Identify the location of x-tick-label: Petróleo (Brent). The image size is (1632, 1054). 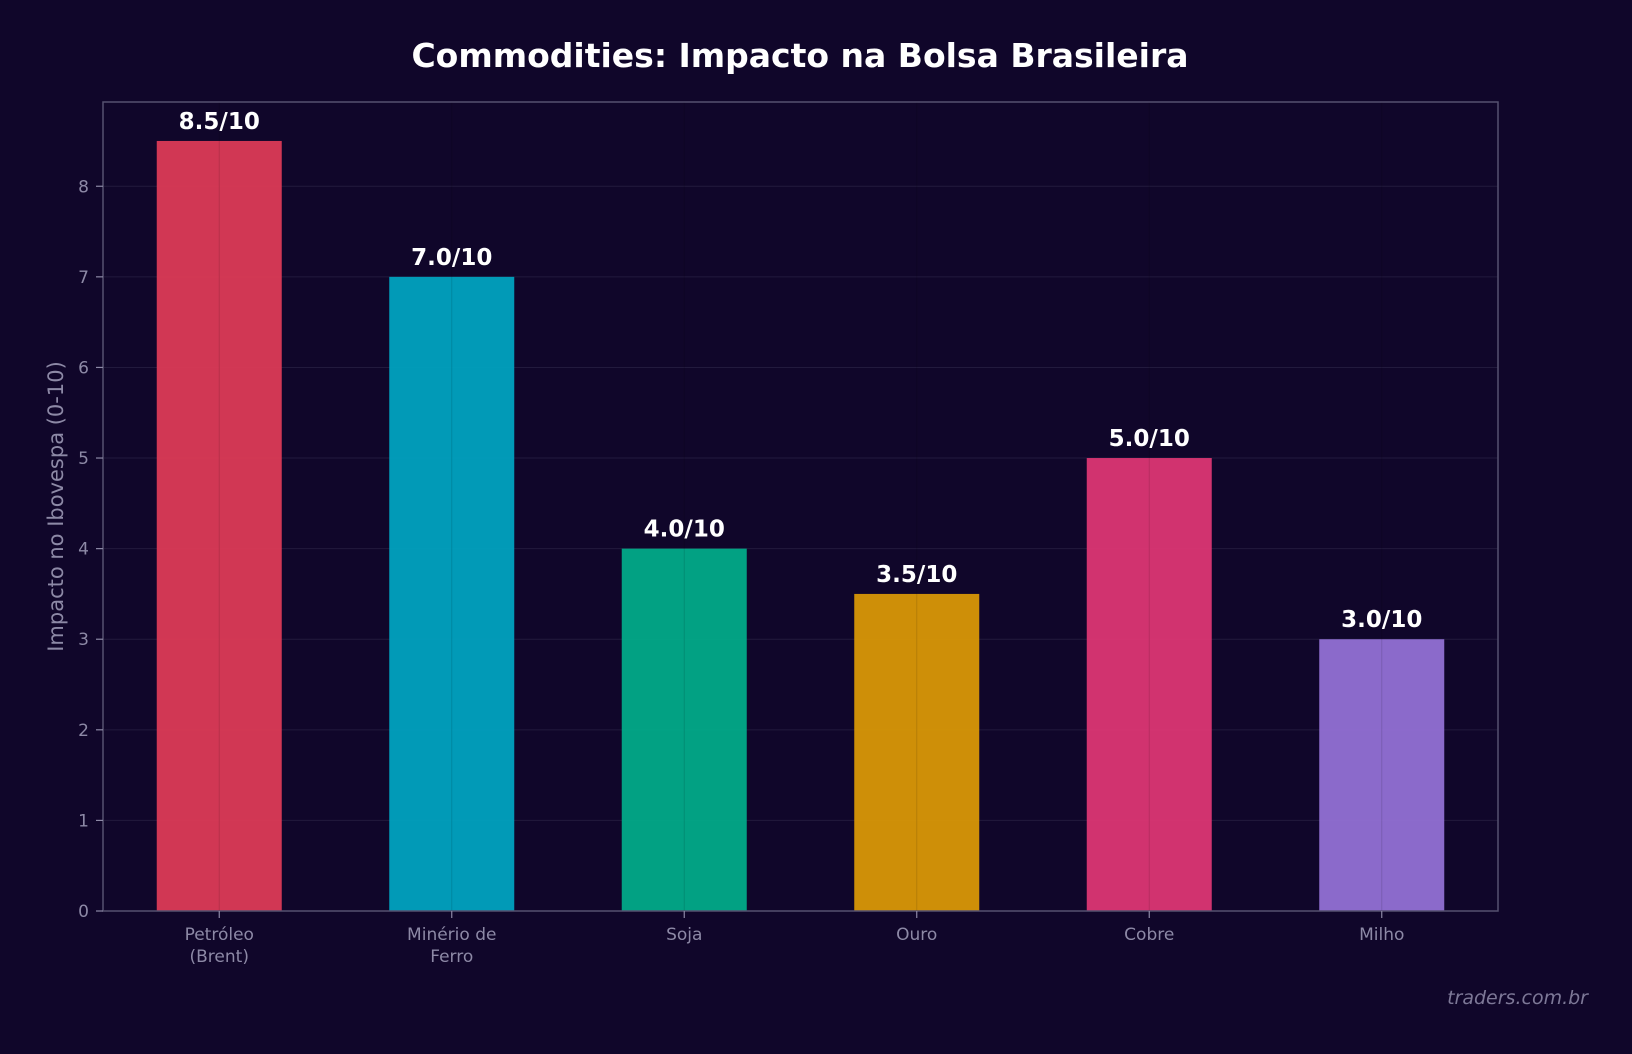
(219, 946).